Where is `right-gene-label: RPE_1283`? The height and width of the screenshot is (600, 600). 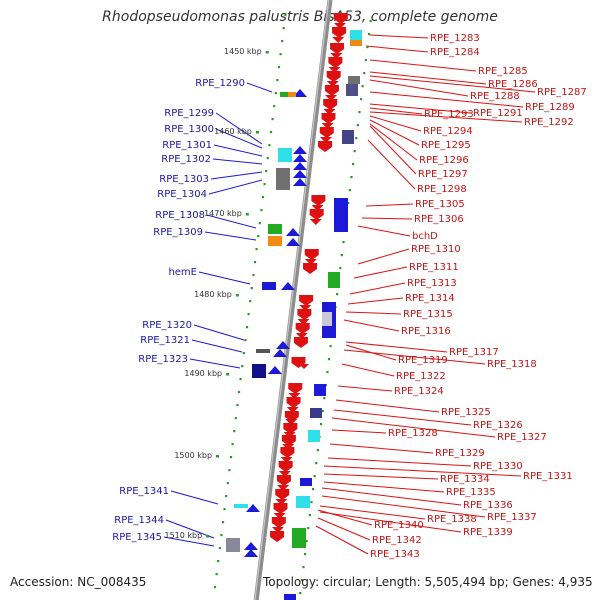
right-gene-label: RPE_1283 is located at coordinates (455, 38).